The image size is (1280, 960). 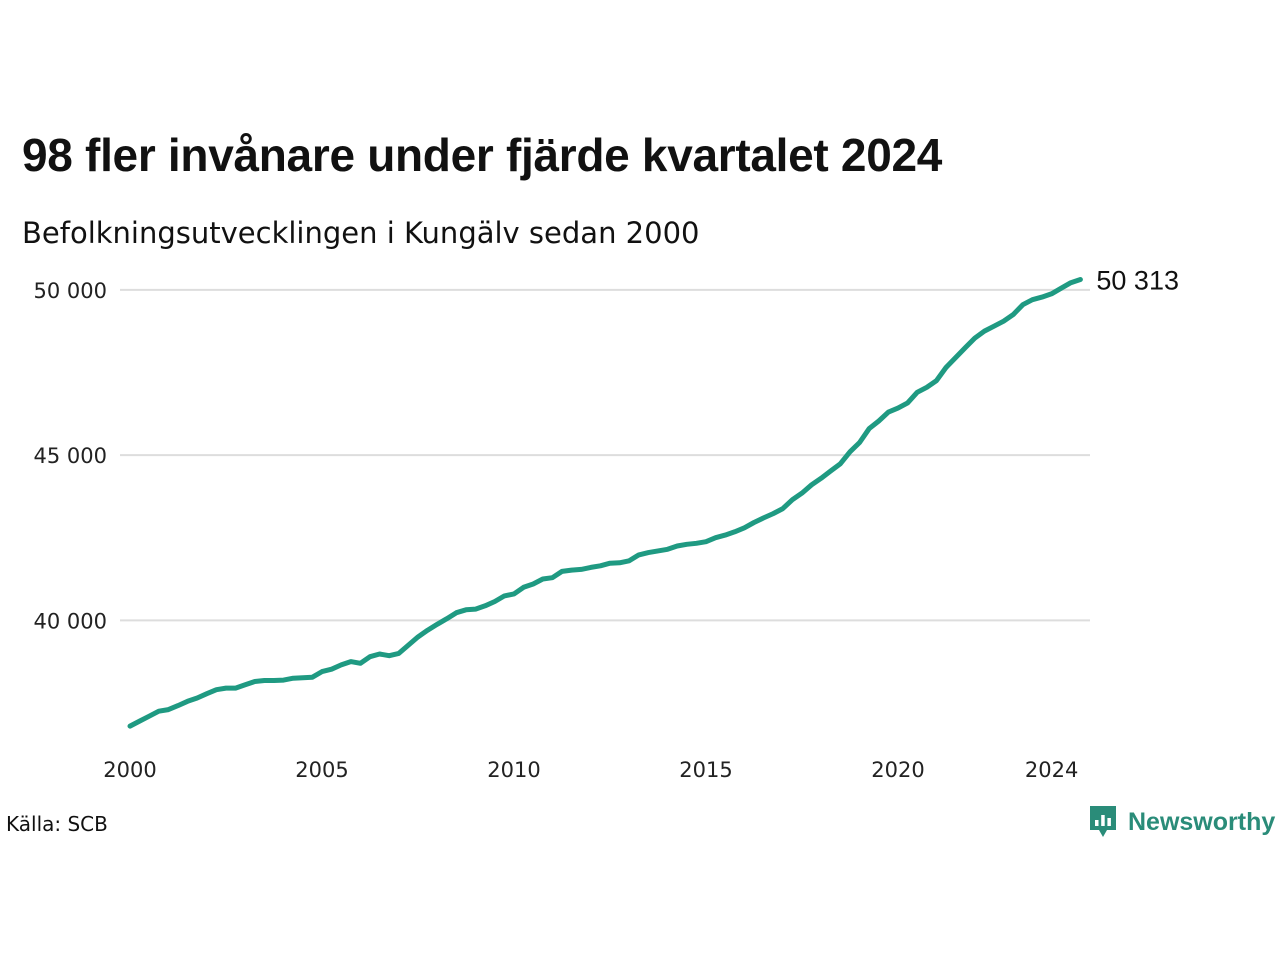 I want to click on brand-name: Newsworthy, so click(x=1202, y=821).